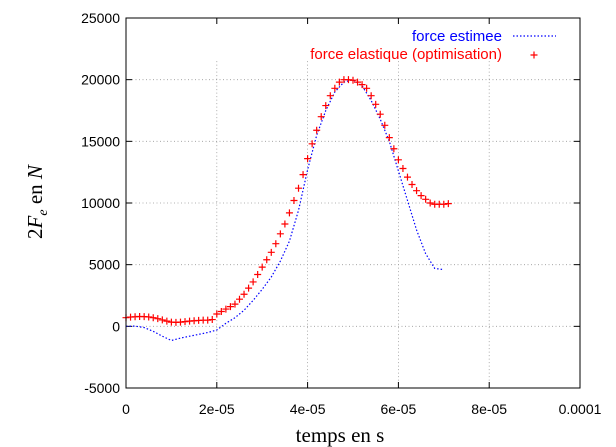  Describe the element at coordinates (100, 80) in the screenshot. I see `y-tick-label: 20000` at that location.